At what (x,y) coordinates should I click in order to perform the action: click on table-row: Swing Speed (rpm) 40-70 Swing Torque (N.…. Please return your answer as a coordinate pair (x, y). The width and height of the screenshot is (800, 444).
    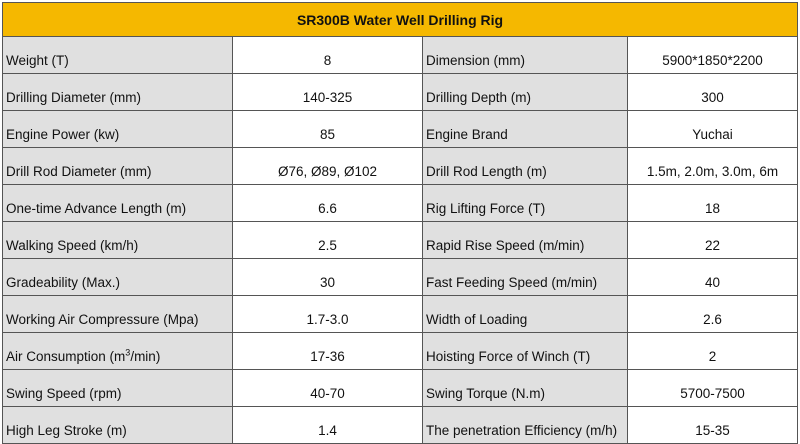
    Looking at the image, I should click on (400, 388).